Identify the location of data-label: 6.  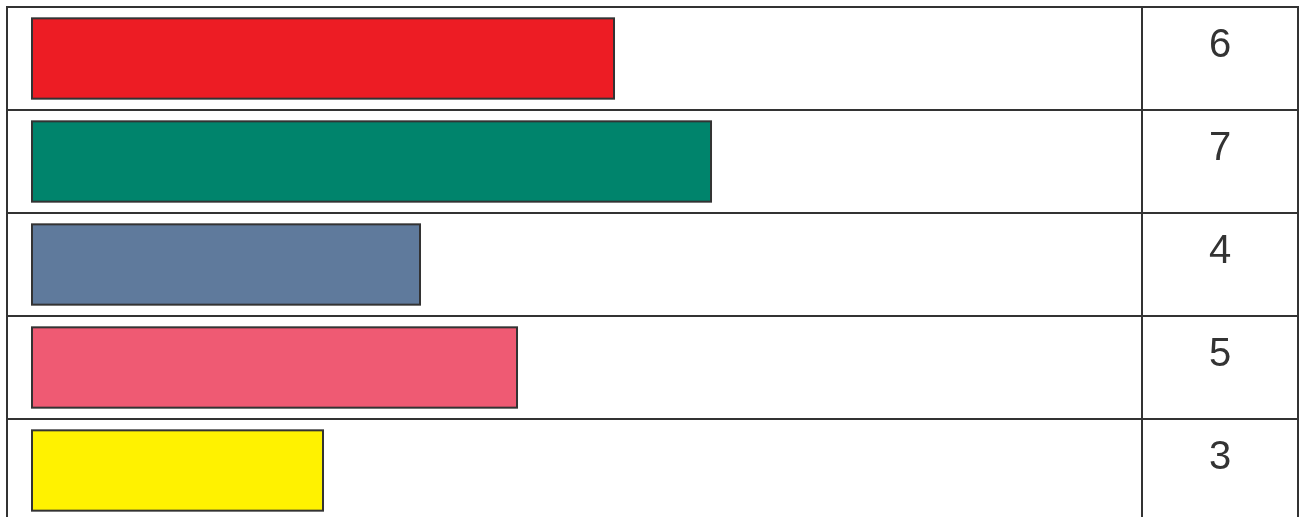
(1220, 43).